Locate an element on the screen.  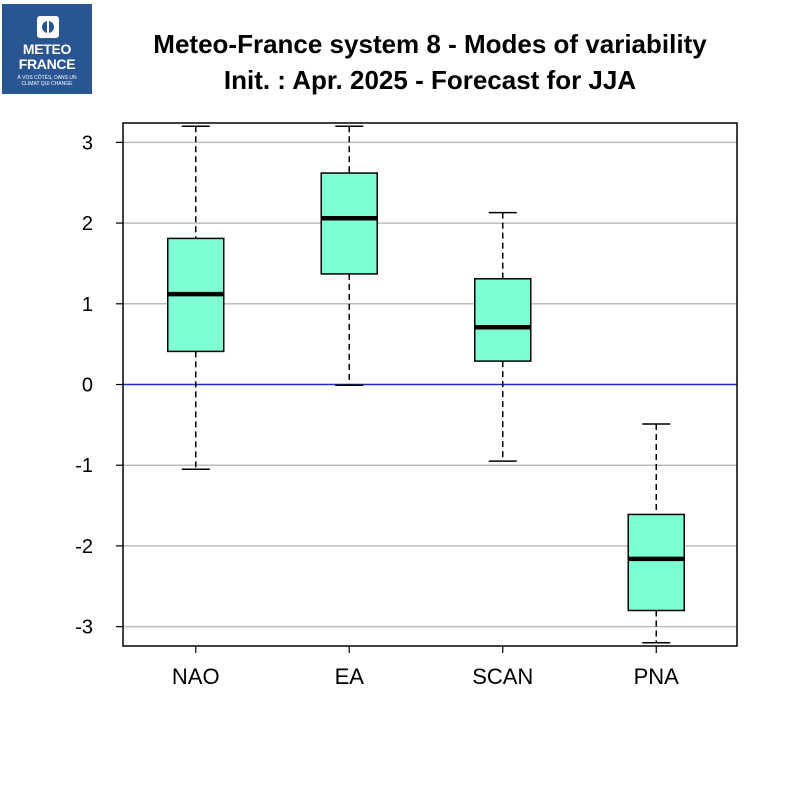
logo-text-line1: METEO is located at coordinates (47, 49).